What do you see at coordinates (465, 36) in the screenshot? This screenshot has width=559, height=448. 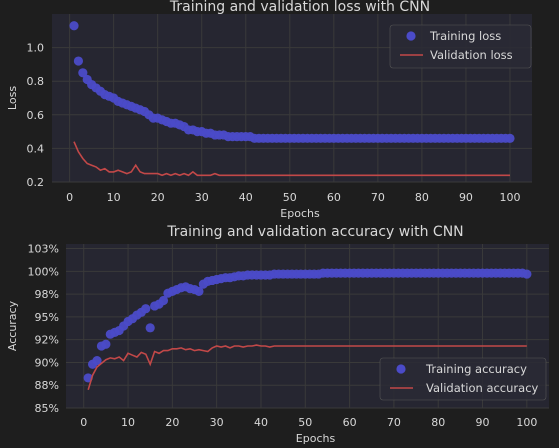 I see `legend-label: Training loss` at bounding box center [465, 36].